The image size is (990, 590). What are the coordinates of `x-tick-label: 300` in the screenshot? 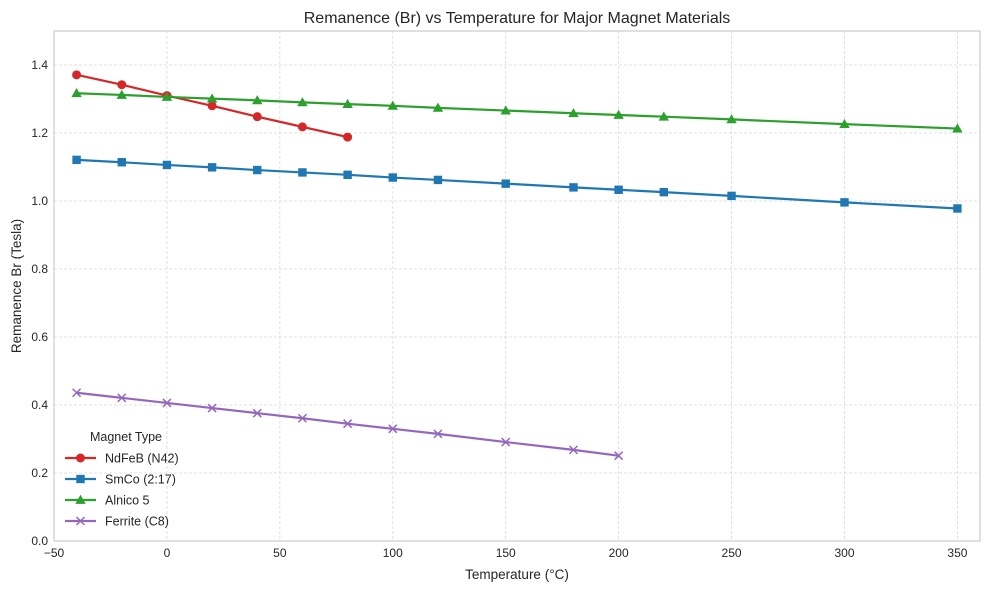 It's located at (844, 553).